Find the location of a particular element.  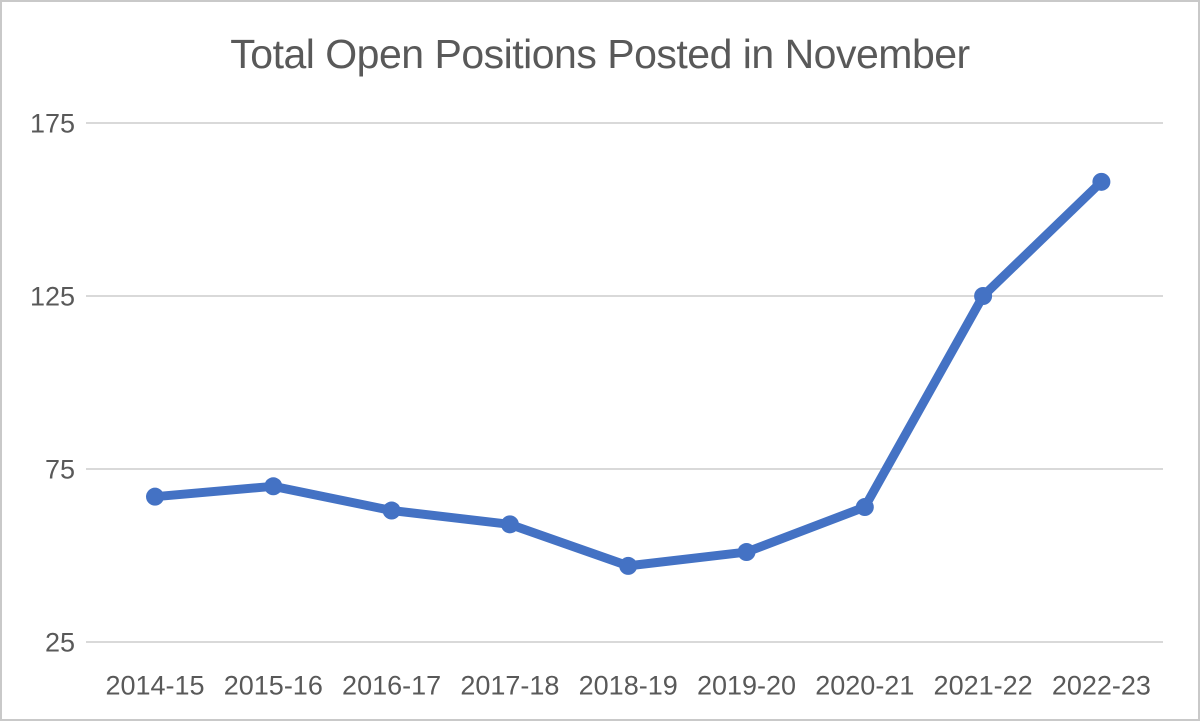

x-tick-label-2019-20: 2019-20 is located at coordinates (746, 686).